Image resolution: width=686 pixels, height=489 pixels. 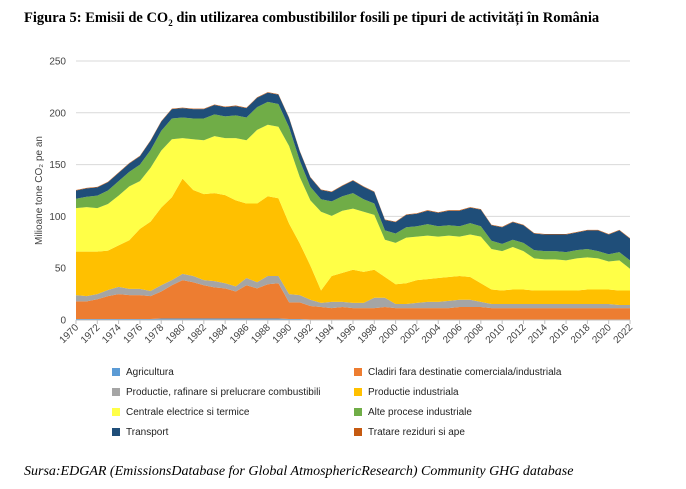 I want to click on y-tick-label: 200, so click(x=57, y=113).